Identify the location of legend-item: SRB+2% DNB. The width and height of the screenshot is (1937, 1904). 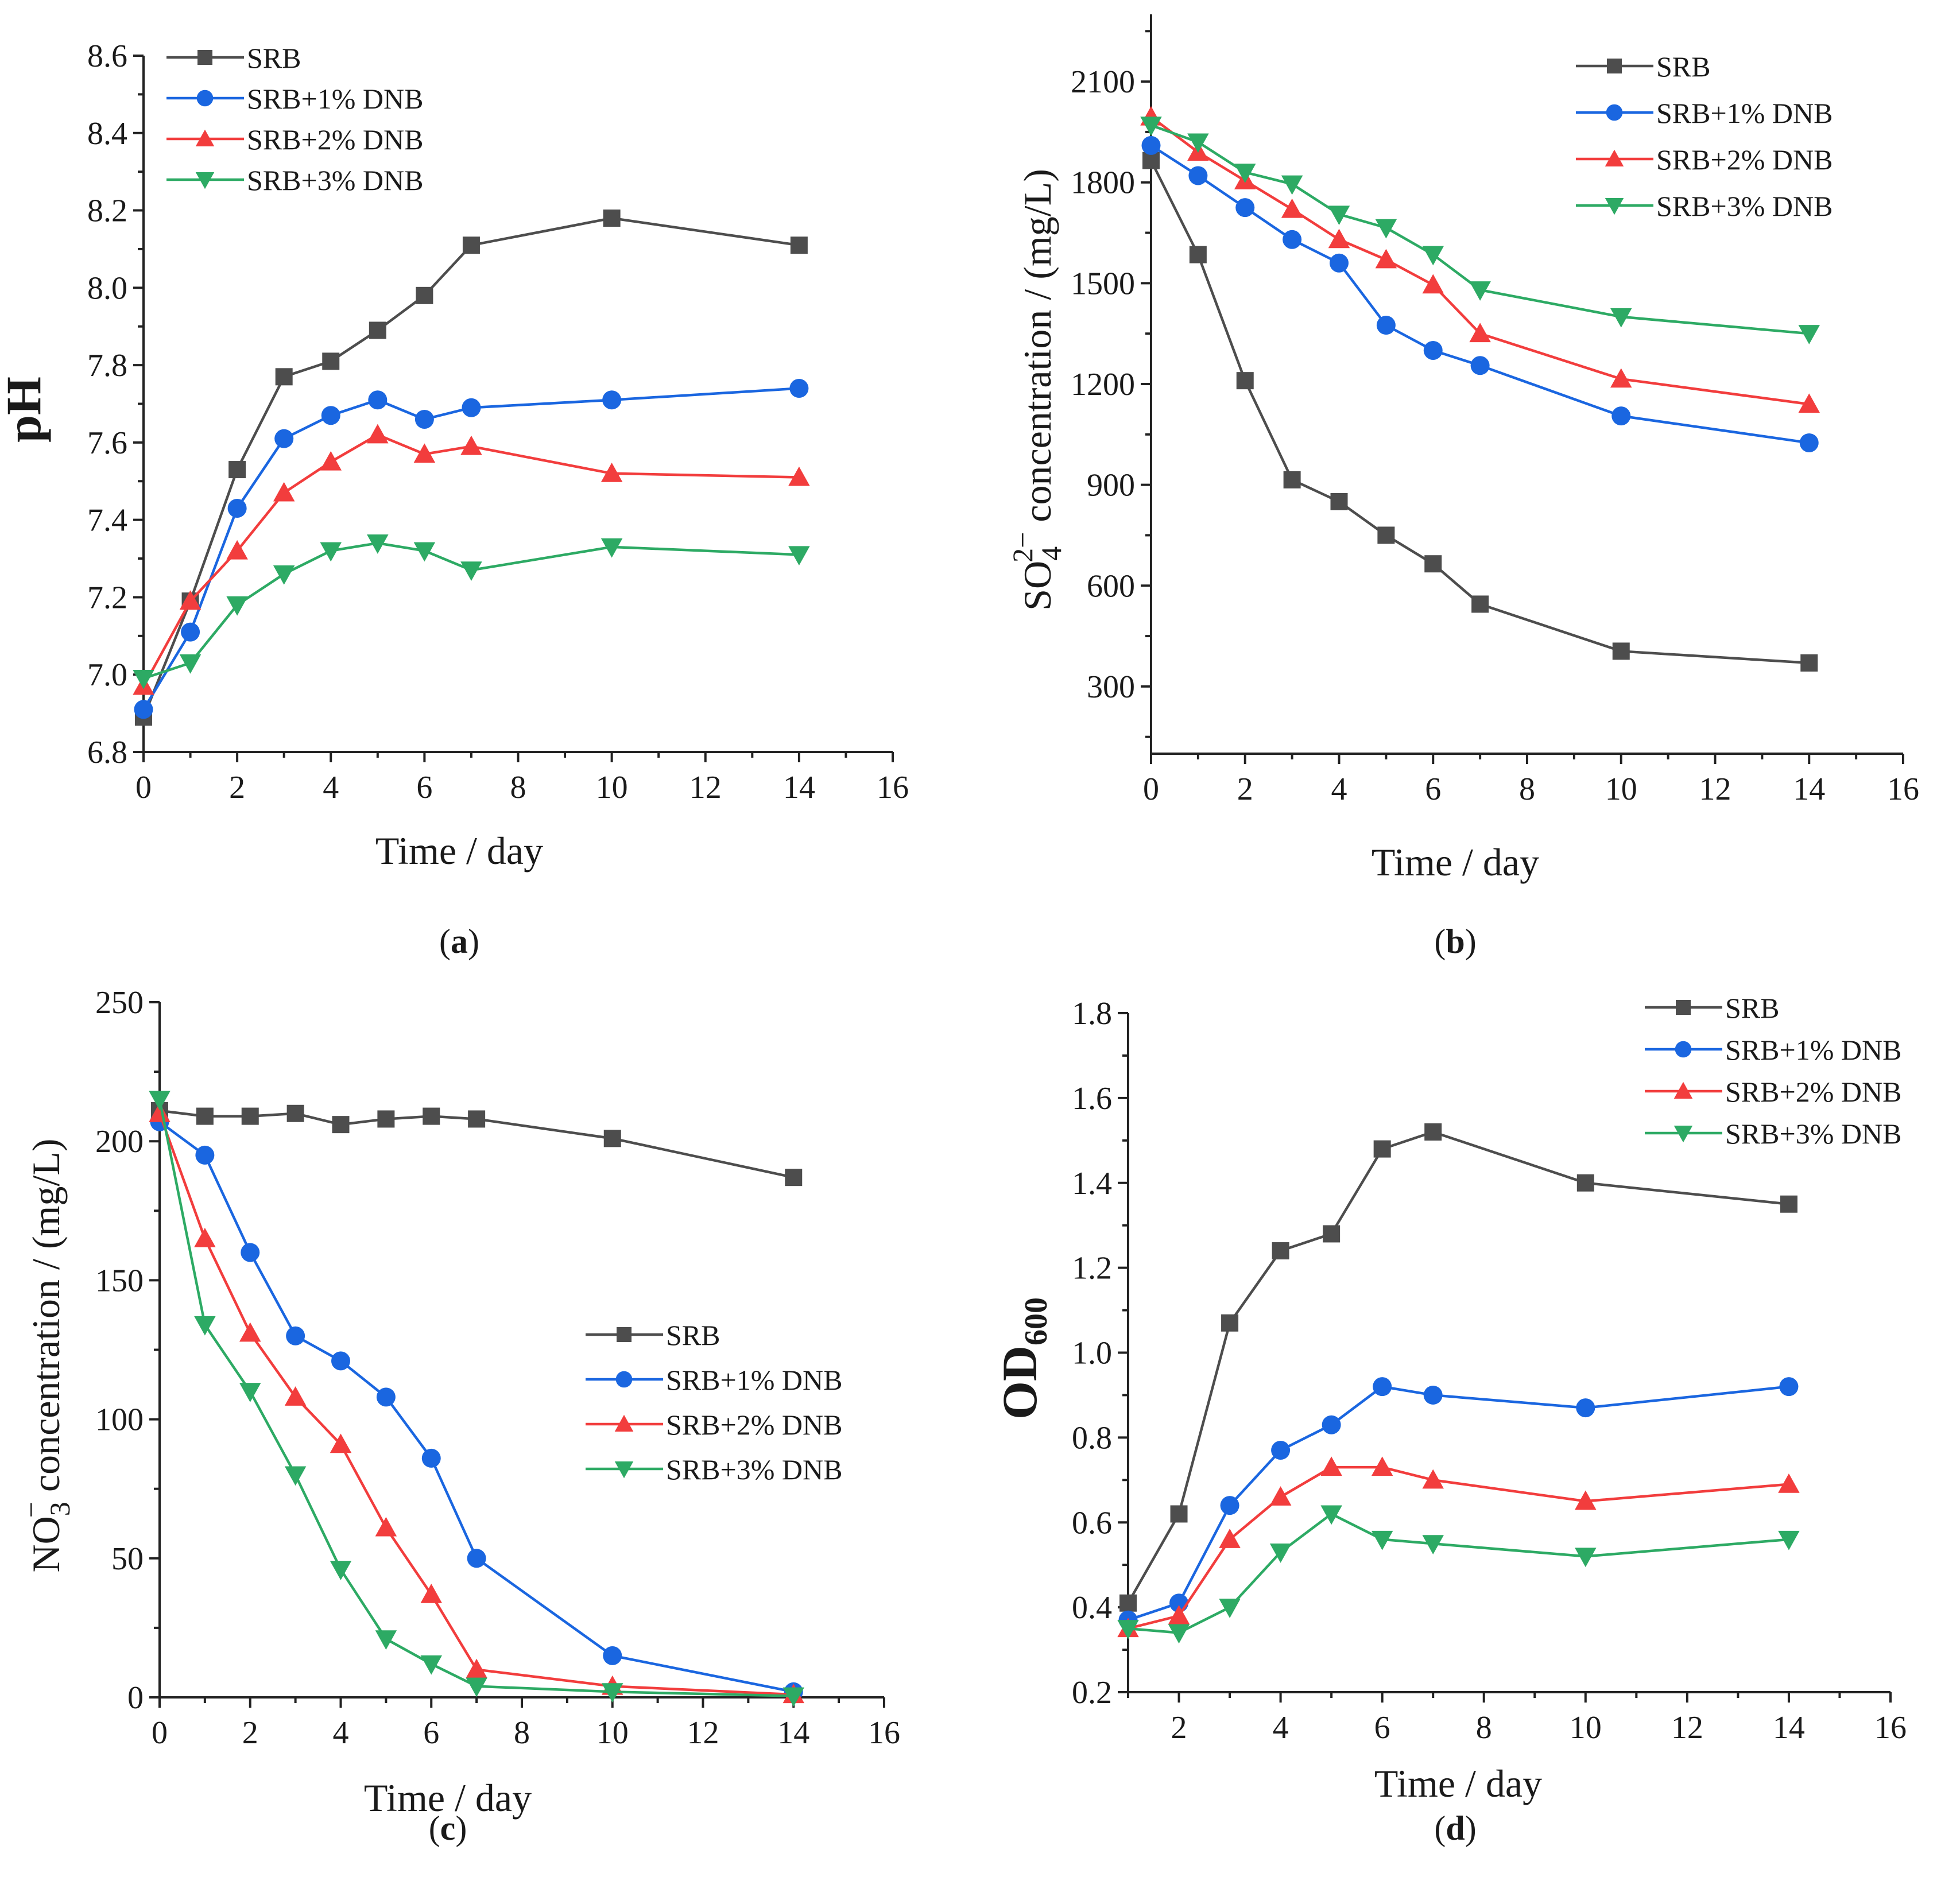
(1704, 160).